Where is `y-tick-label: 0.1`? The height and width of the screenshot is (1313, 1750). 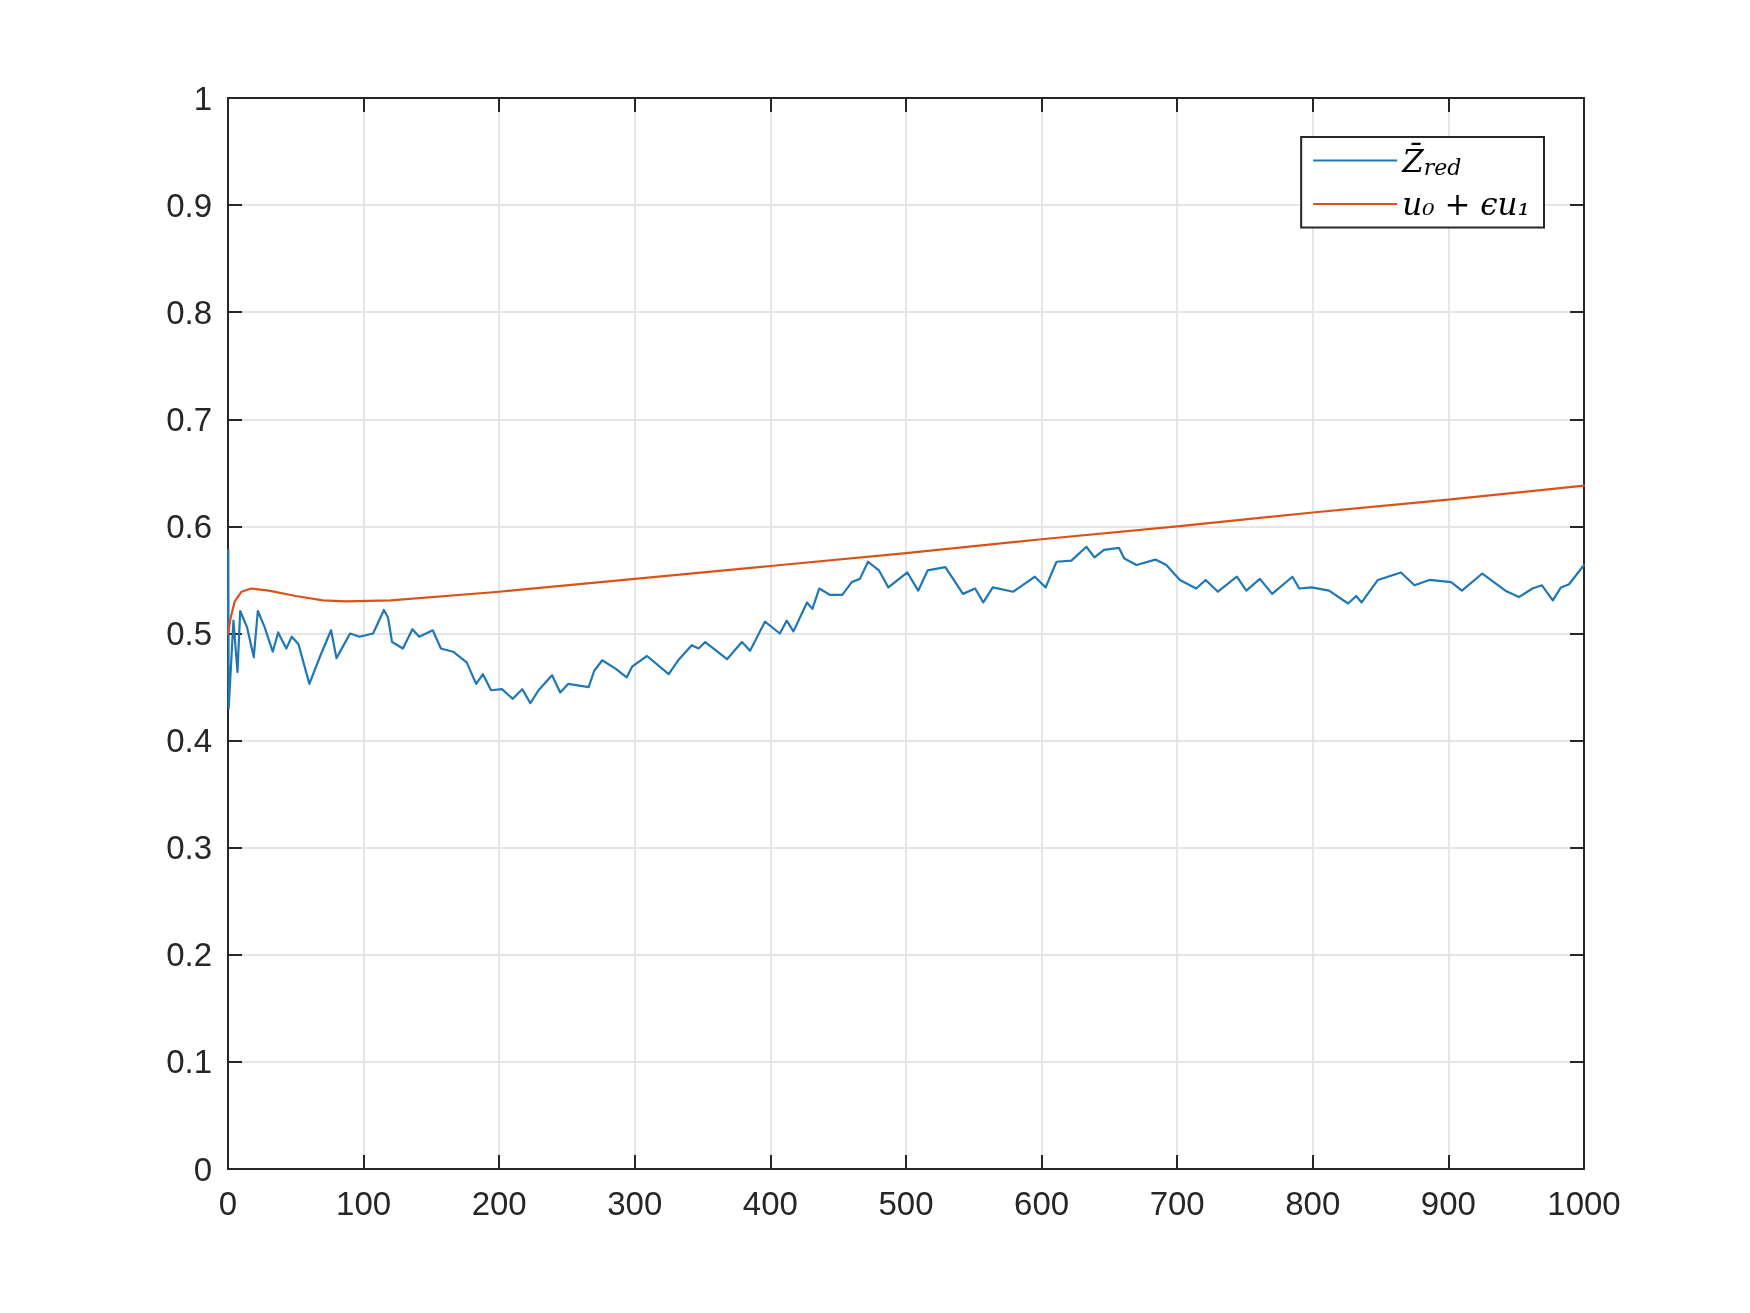 y-tick-label: 0.1 is located at coordinates (189, 1062).